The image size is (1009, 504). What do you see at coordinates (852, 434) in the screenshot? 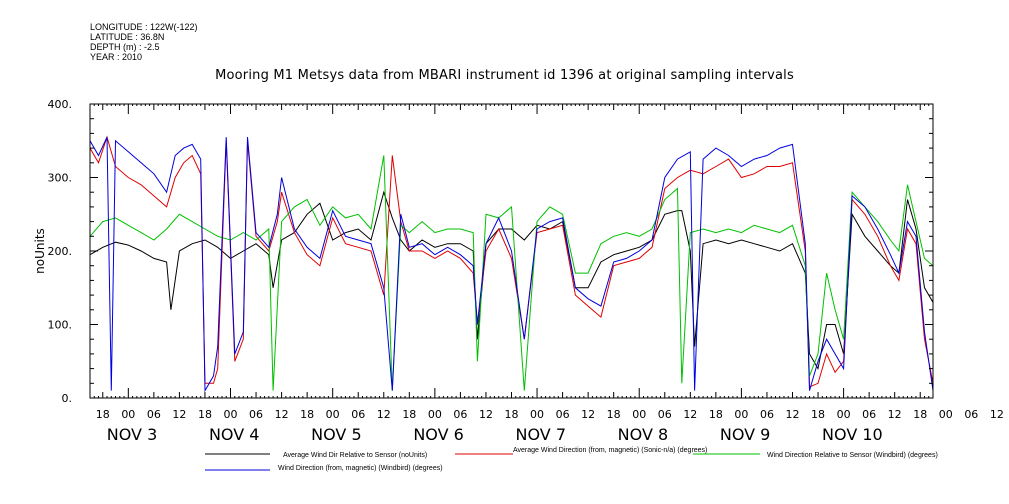
I see `x-day-label: NOV 10` at bounding box center [852, 434].